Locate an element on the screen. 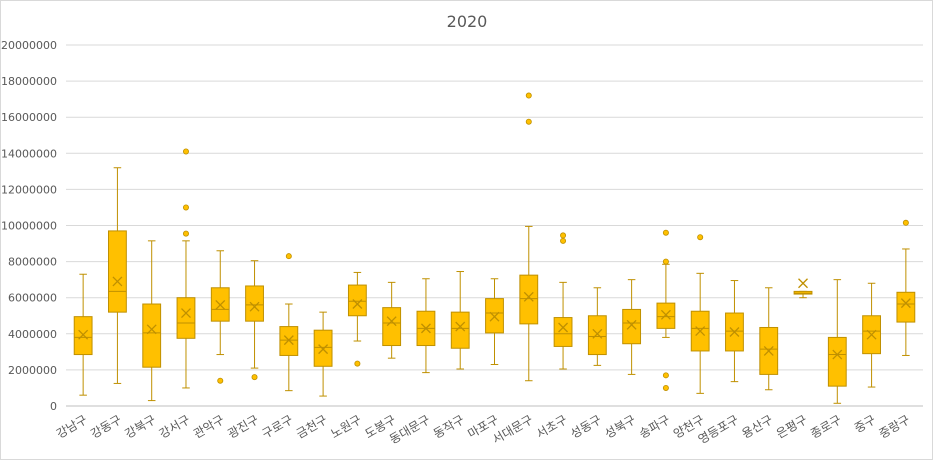 The height and width of the screenshot is (461, 933). x-tick-label: 관악구 is located at coordinates (209, 426).